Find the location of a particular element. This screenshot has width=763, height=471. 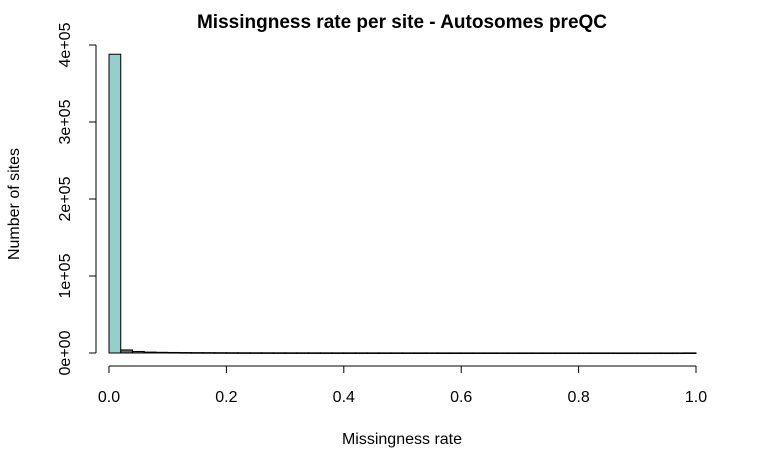

x-axis-label: Missingness rate is located at coordinates (402, 439).